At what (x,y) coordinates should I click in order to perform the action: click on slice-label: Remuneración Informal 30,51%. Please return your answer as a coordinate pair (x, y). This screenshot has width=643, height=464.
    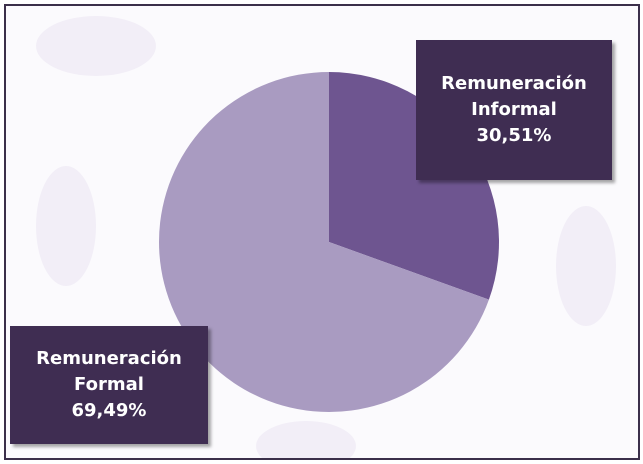
    Looking at the image, I should click on (514, 110).